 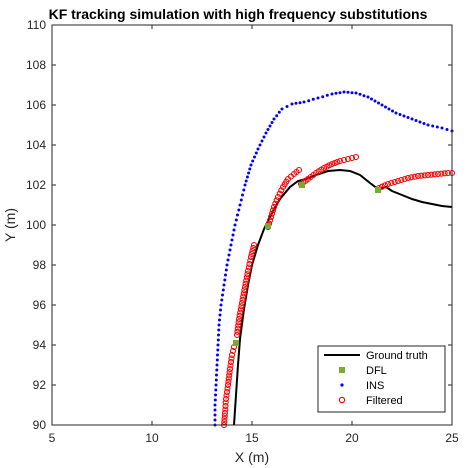 I want to click on legend-label-filtered: Filtered, so click(x=384, y=401).